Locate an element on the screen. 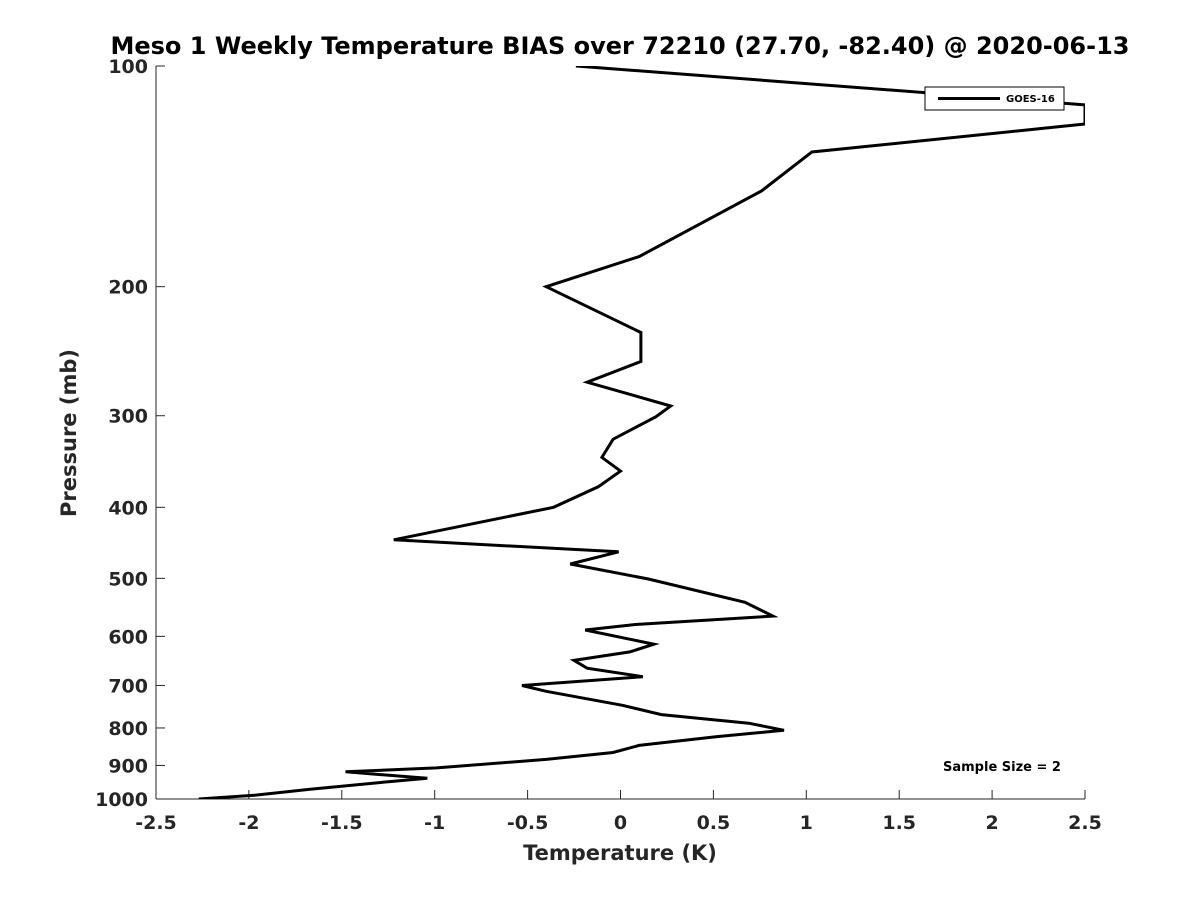 The height and width of the screenshot is (900, 1200). x-tick-label: -2 is located at coordinates (248, 823).